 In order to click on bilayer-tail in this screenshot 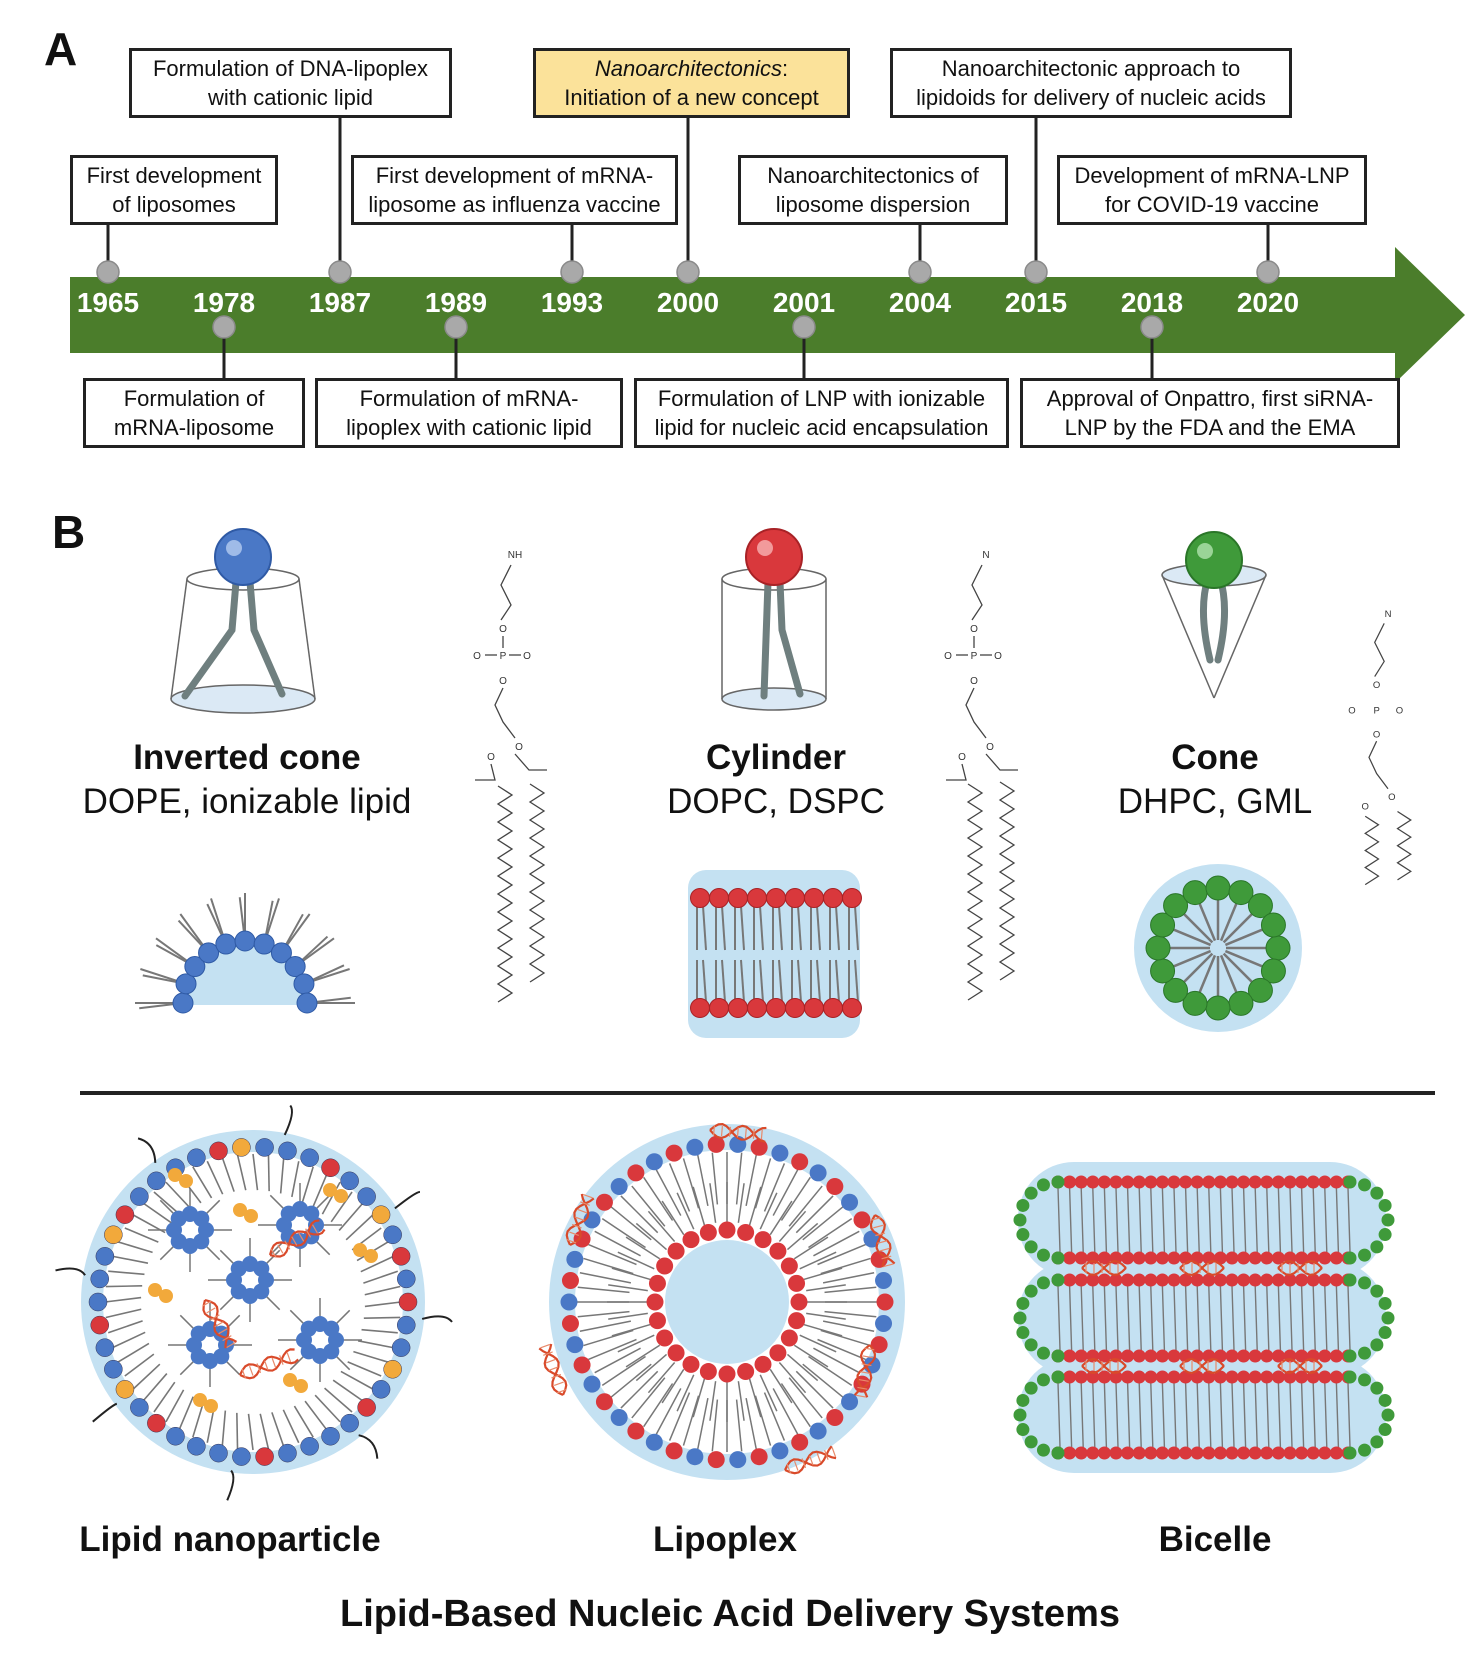, I will do `click(818, 928)`.